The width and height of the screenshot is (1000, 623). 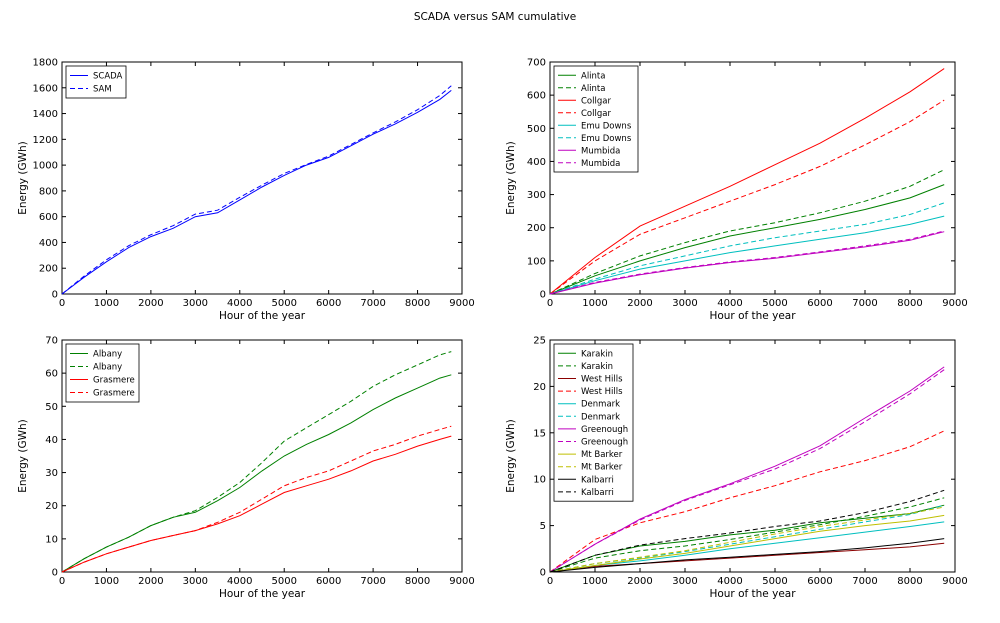 I want to click on y-tick-label: 15, so click(x=539, y=433).